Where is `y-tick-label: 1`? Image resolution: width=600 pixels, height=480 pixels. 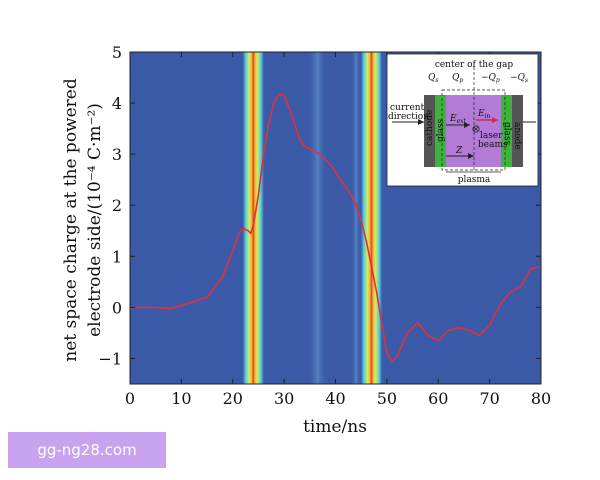 y-tick-label: 1 is located at coordinates (117, 256).